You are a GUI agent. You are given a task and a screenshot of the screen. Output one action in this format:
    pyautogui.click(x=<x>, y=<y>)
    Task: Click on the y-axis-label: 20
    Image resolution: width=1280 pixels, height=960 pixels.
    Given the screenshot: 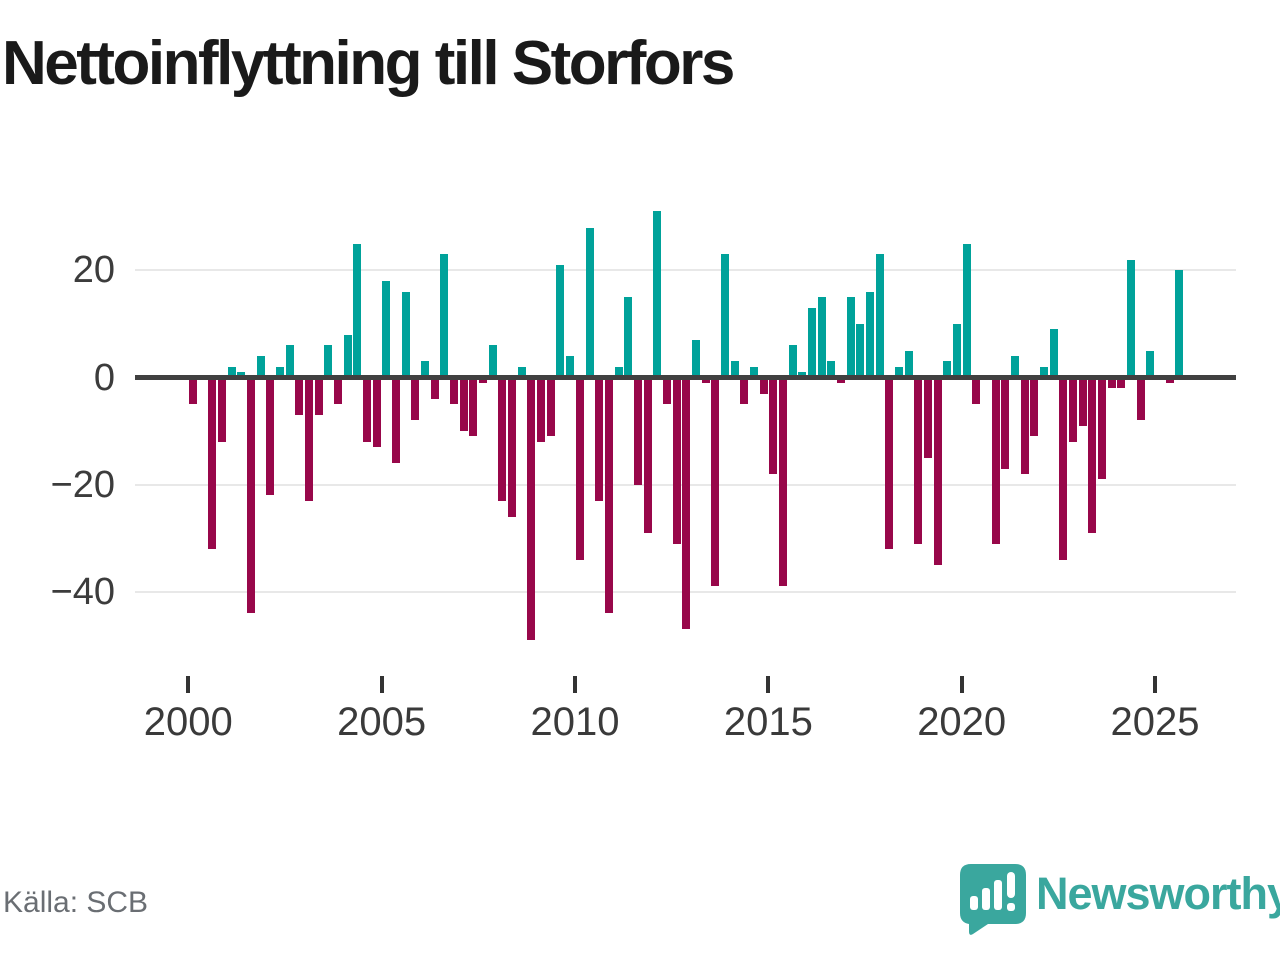 What is the action you would take?
    pyautogui.click(x=93, y=270)
    